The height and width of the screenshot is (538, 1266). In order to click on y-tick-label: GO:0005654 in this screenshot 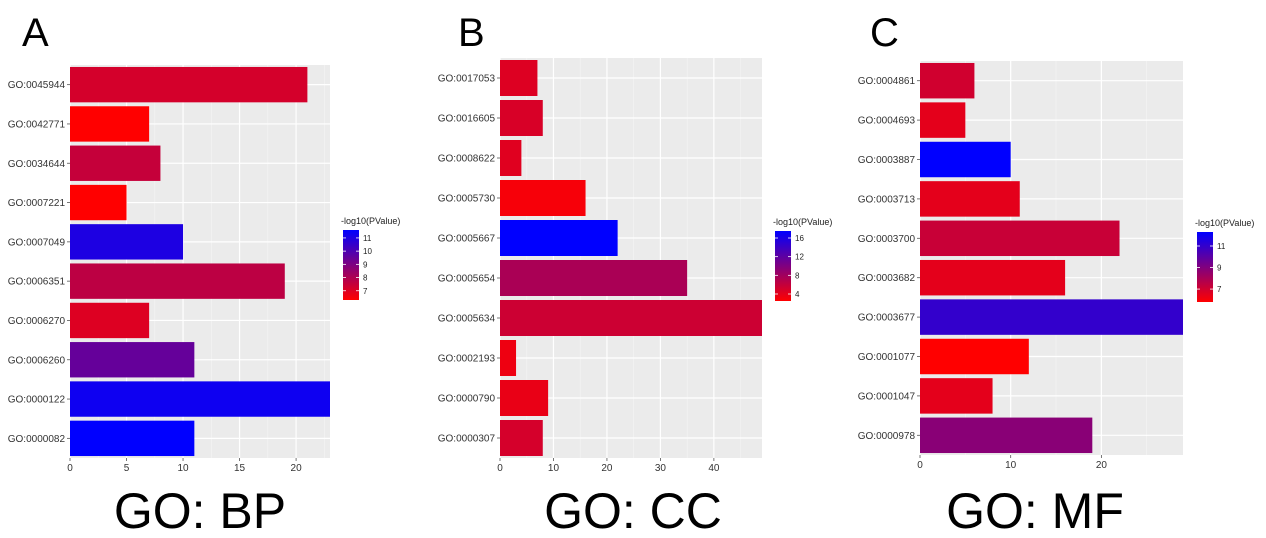, I will do `click(467, 279)`.